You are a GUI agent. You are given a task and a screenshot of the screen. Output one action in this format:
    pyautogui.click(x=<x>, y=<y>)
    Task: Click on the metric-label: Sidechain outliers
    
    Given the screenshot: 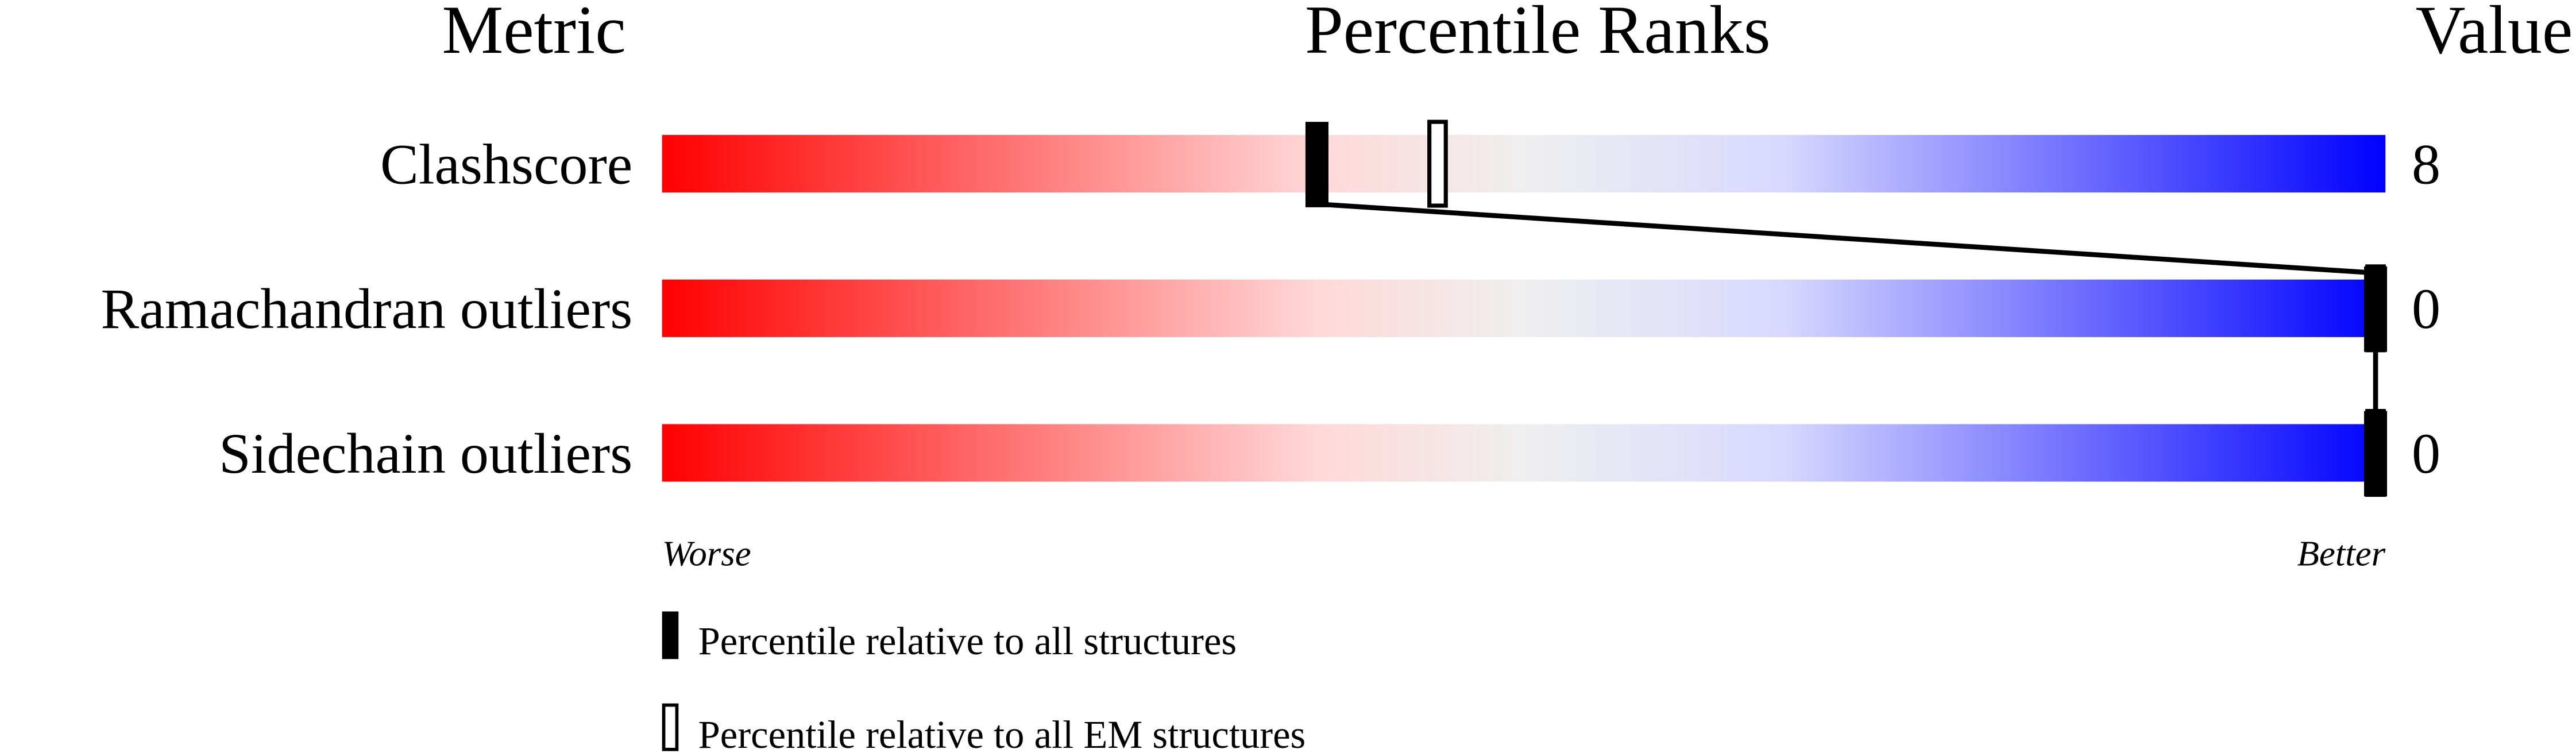 What is the action you would take?
    pyautogui.click(x=425, y=454)
    